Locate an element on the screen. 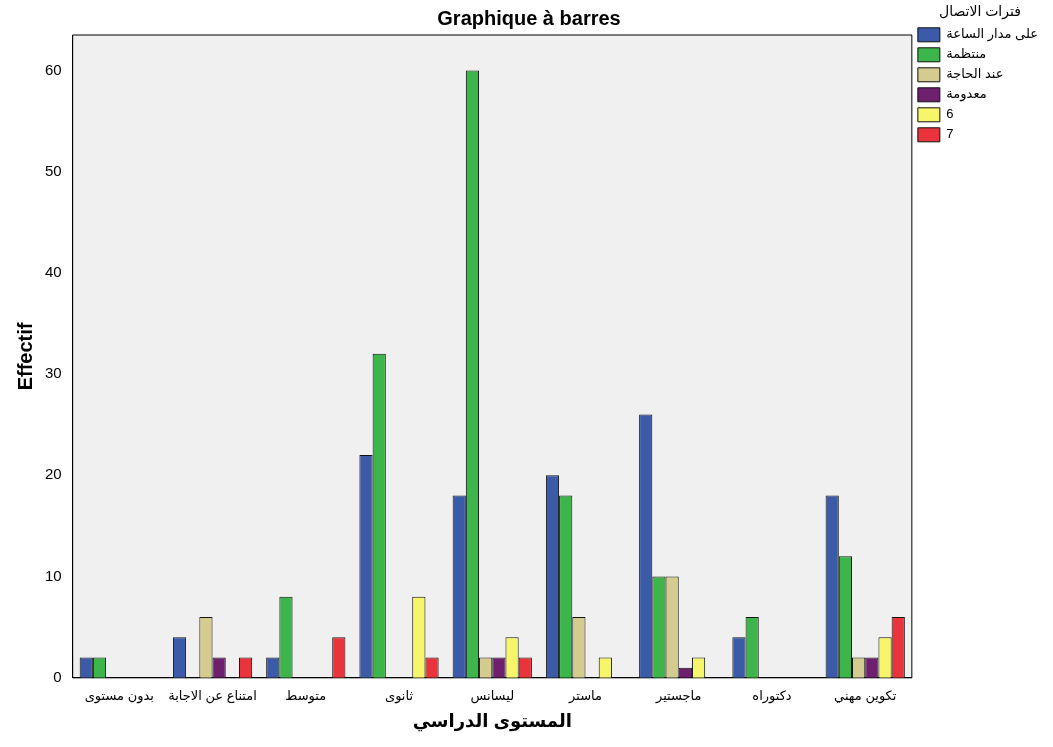  y-axis-title: Effectif is located at coordinates (24, 356).